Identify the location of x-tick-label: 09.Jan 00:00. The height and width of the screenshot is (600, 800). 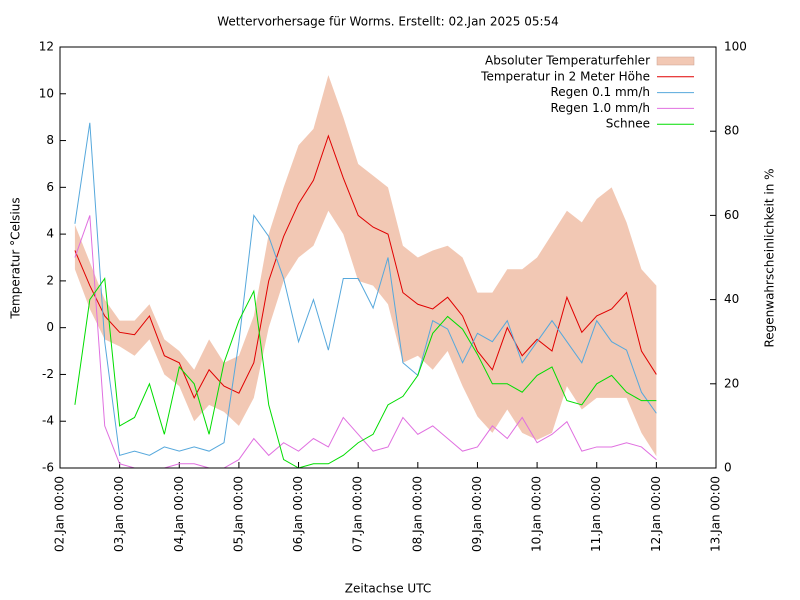
(477, 514).